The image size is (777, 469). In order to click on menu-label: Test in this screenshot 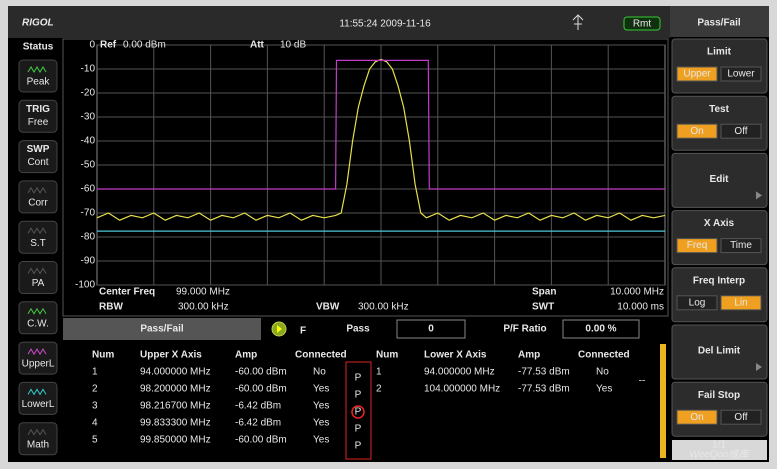, I will do `click(719, 109)`.